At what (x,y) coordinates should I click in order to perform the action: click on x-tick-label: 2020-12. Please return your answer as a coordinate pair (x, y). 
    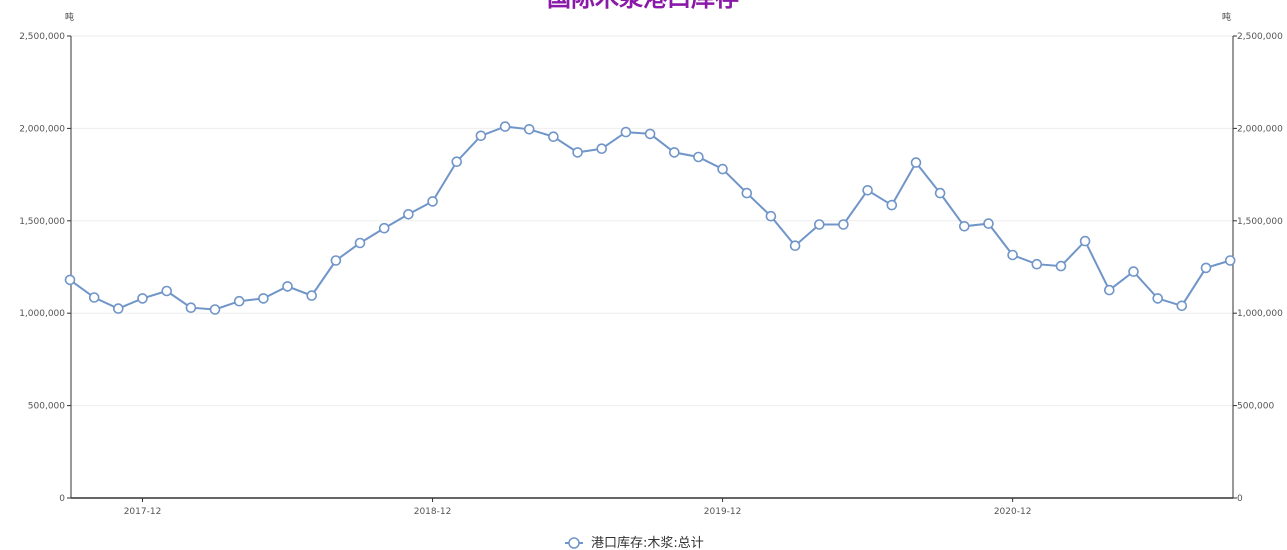
    Looking at the image, I should click on (1013, 512).